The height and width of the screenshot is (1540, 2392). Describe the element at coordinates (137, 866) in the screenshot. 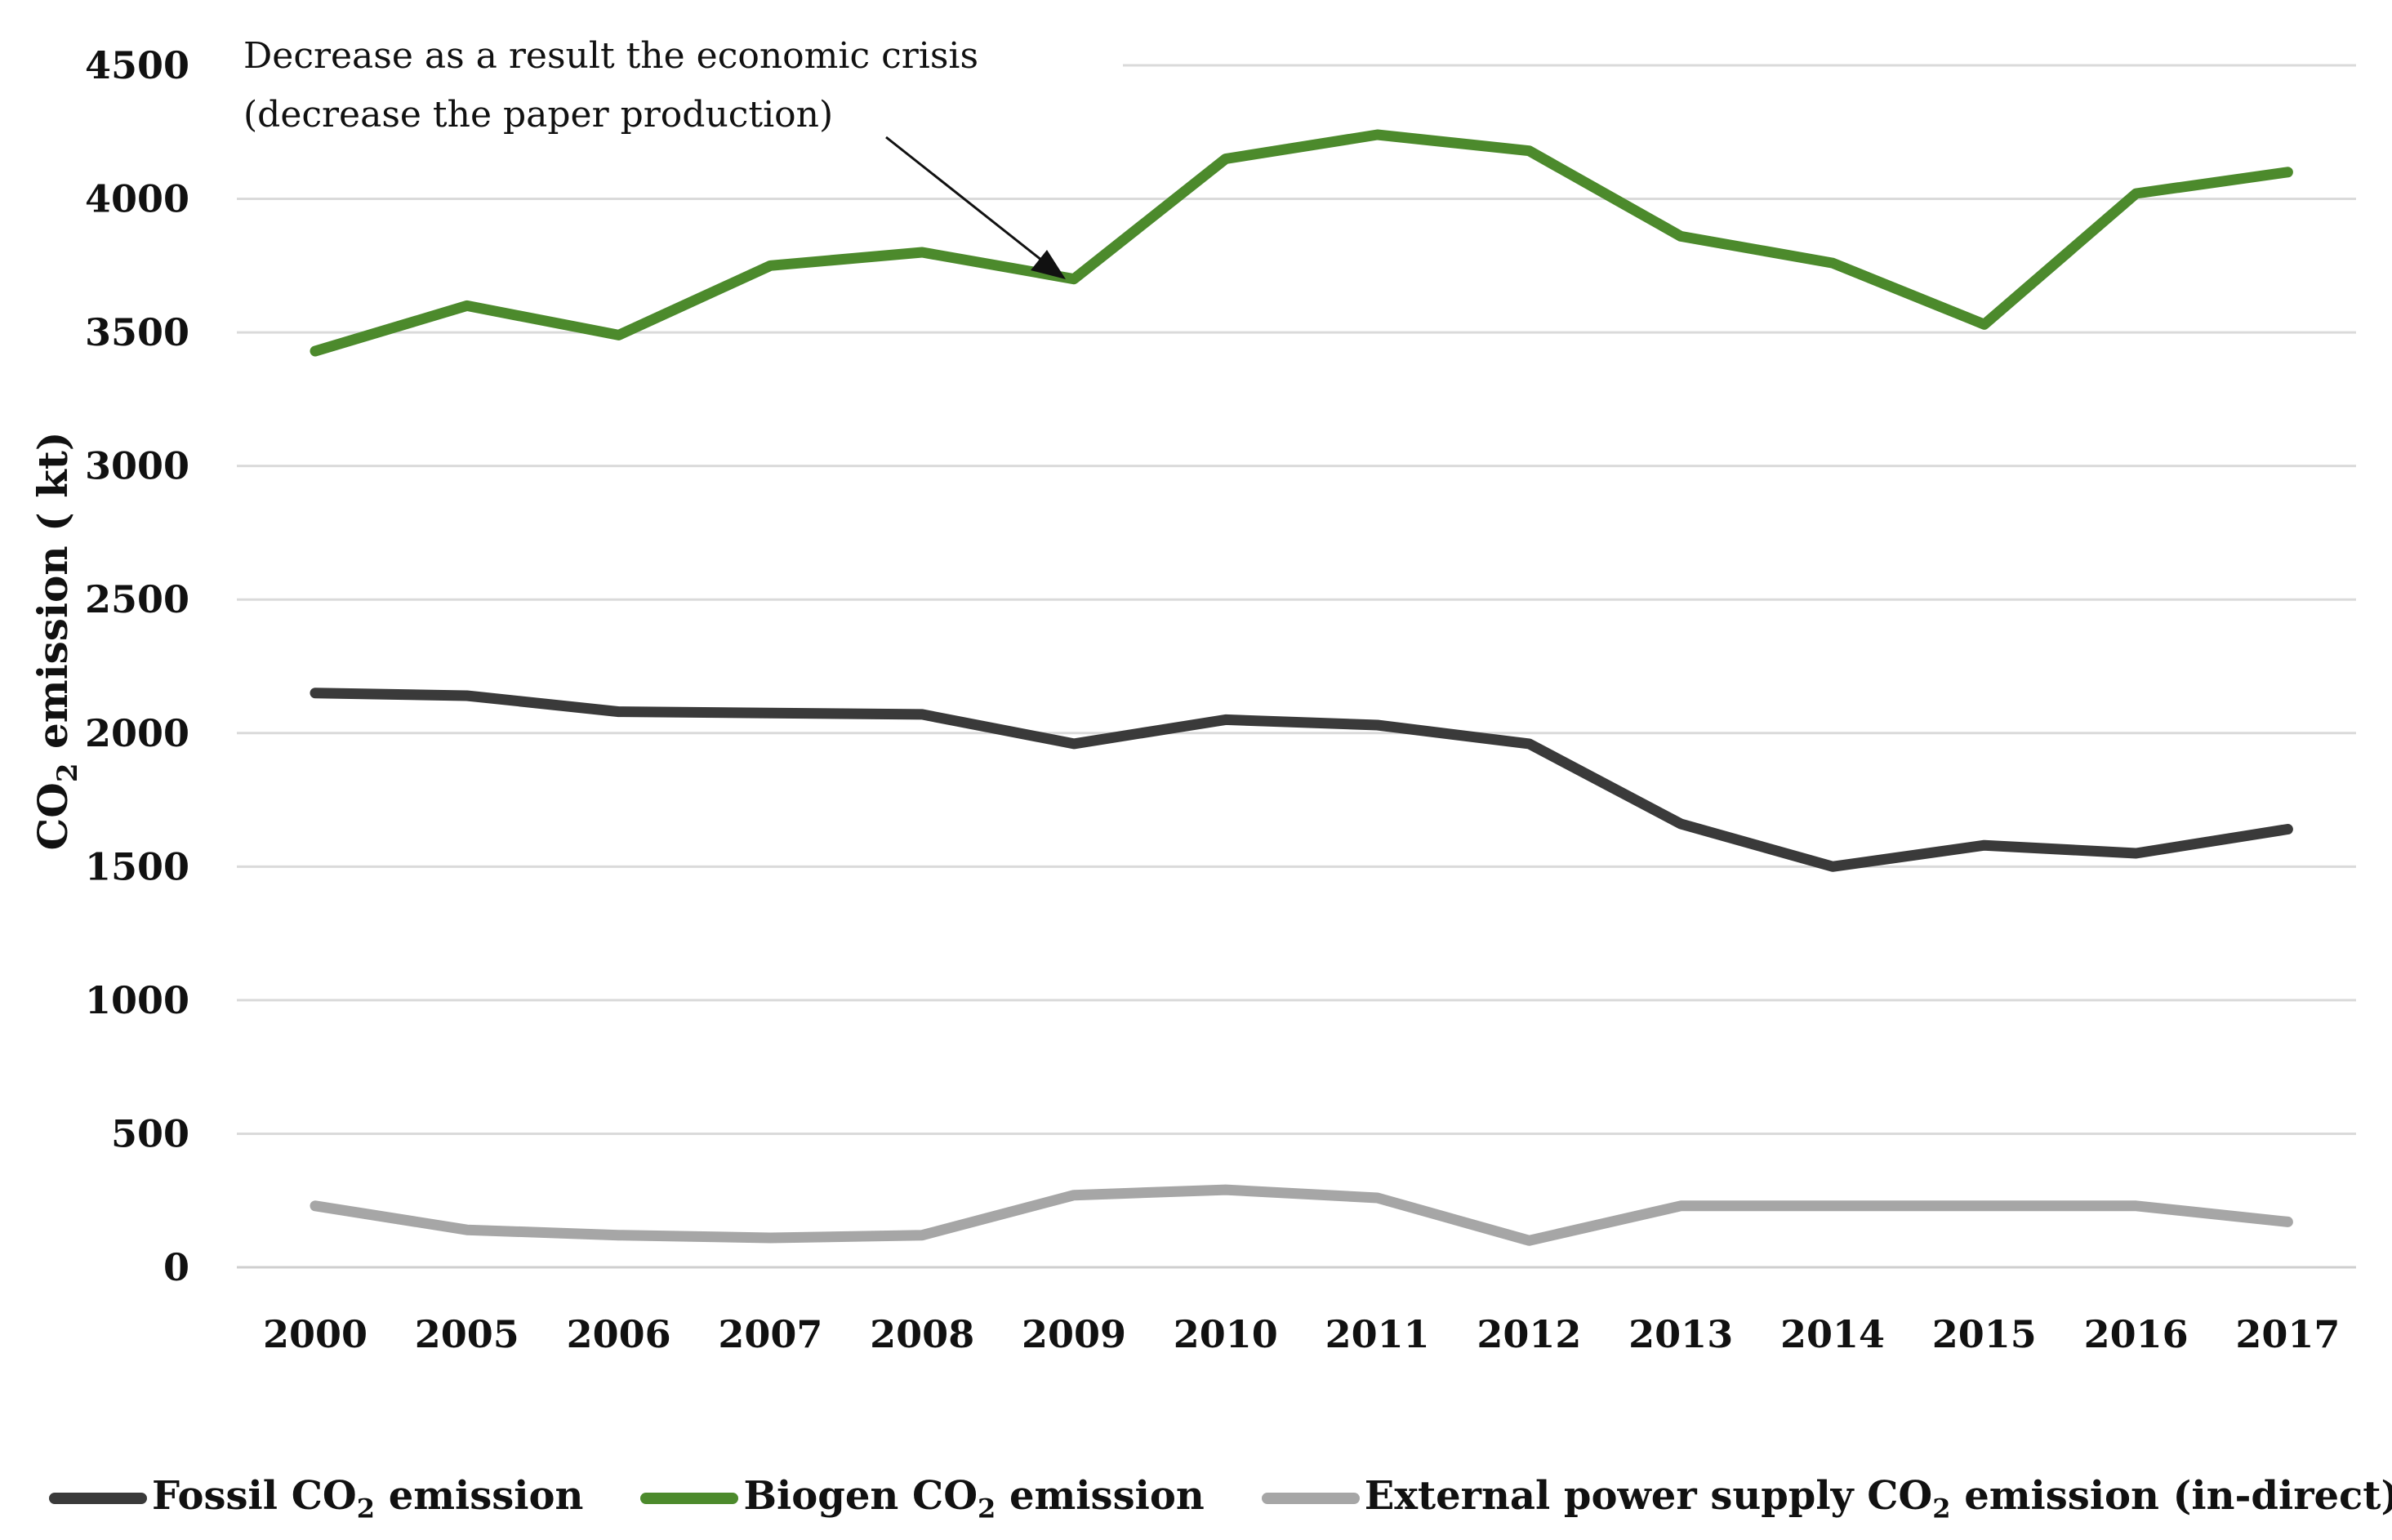

I see `y-tick-label: 1500` at that location.